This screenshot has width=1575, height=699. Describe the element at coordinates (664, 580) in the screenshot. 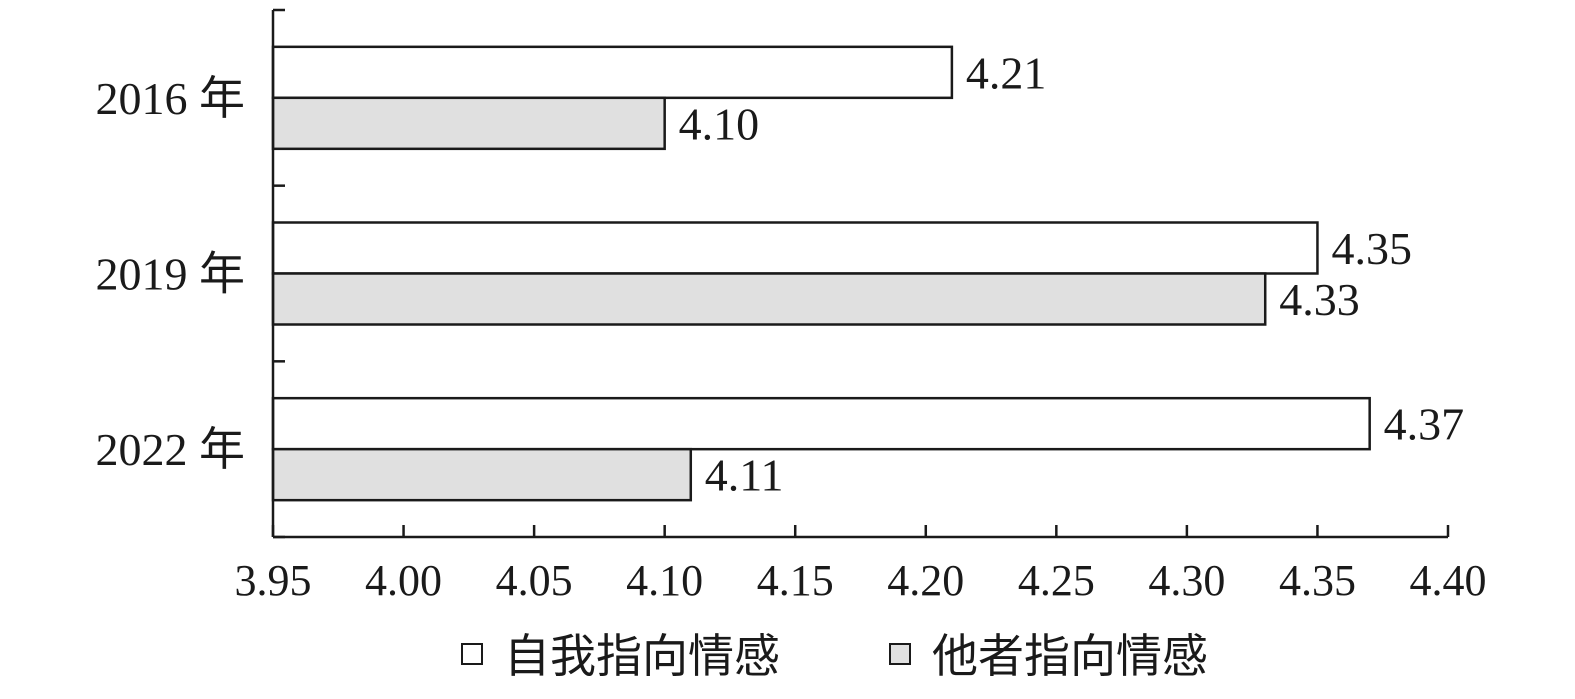

I see `x-tick-label: 4.10` at that location.